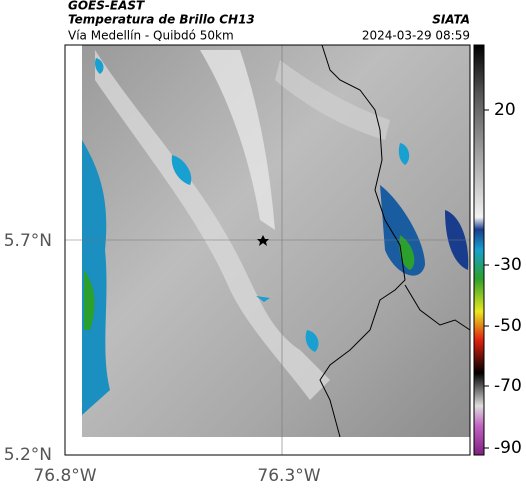  What do you see at coordinates (64, 476) in the screenshot?
I see `lon-label: 76.8°W` at bounding box center [64, 476].